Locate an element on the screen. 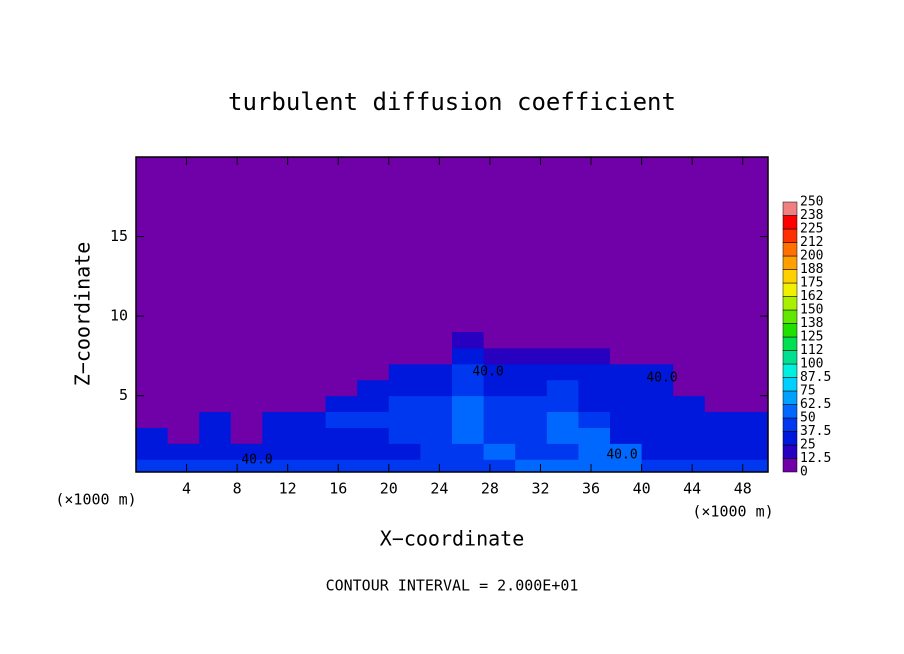  colorbar-label: 100 is located at coordinates (811, 364).